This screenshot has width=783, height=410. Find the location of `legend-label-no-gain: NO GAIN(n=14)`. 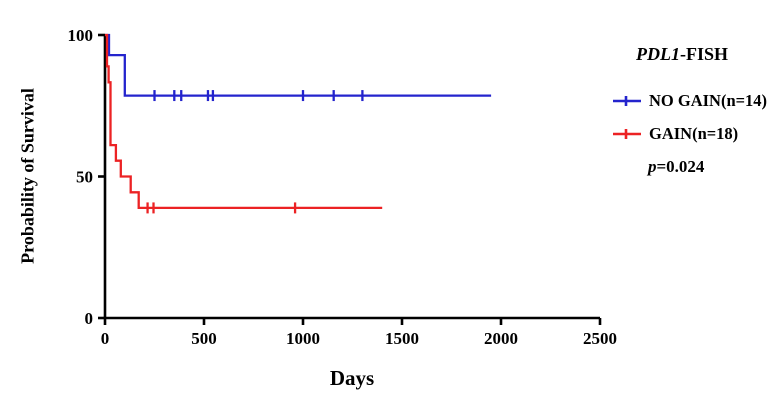

legend-label-no-gain: NO GAIN(n=14) is located at coordinates (708, 100).